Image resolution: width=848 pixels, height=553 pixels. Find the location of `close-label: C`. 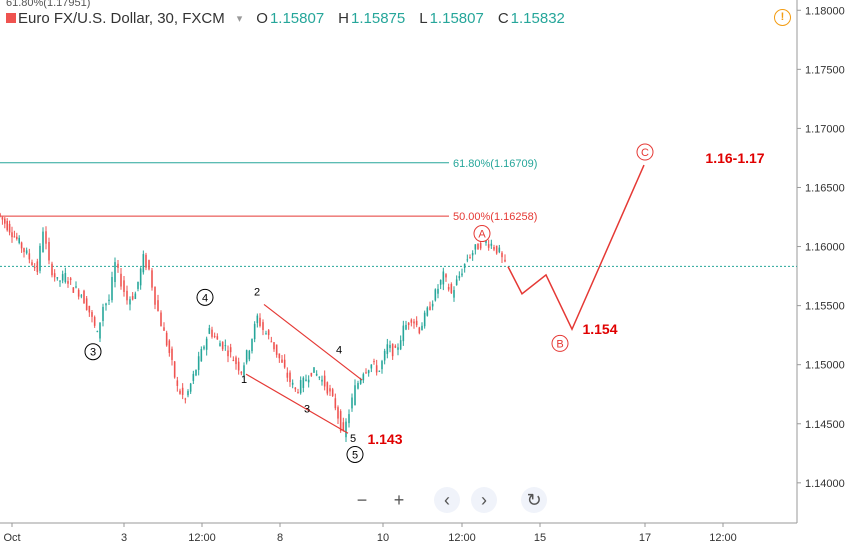

close-label: C is located at coordinates (503, 18).